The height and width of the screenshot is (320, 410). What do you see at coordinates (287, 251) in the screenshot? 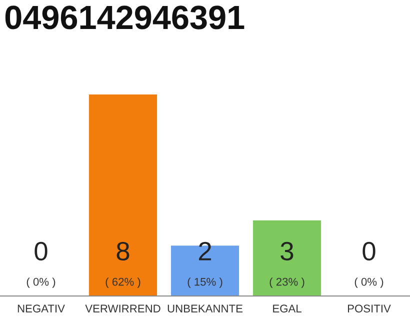
I see `data-label: 3` at bounding box center [287, 251].